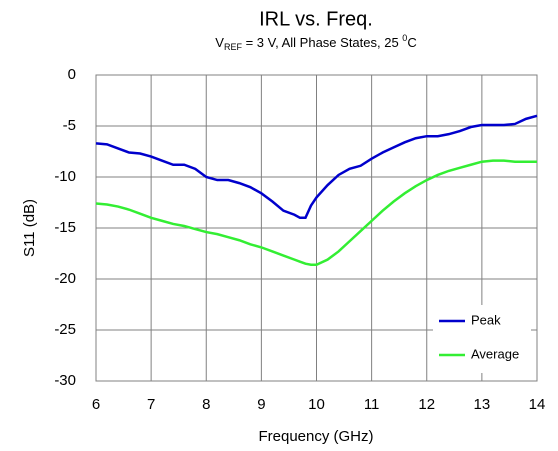 The image size is (558, 451). I want to click on subtitle-part: = 3 V, All Phase States, 25, so click(322, 42).